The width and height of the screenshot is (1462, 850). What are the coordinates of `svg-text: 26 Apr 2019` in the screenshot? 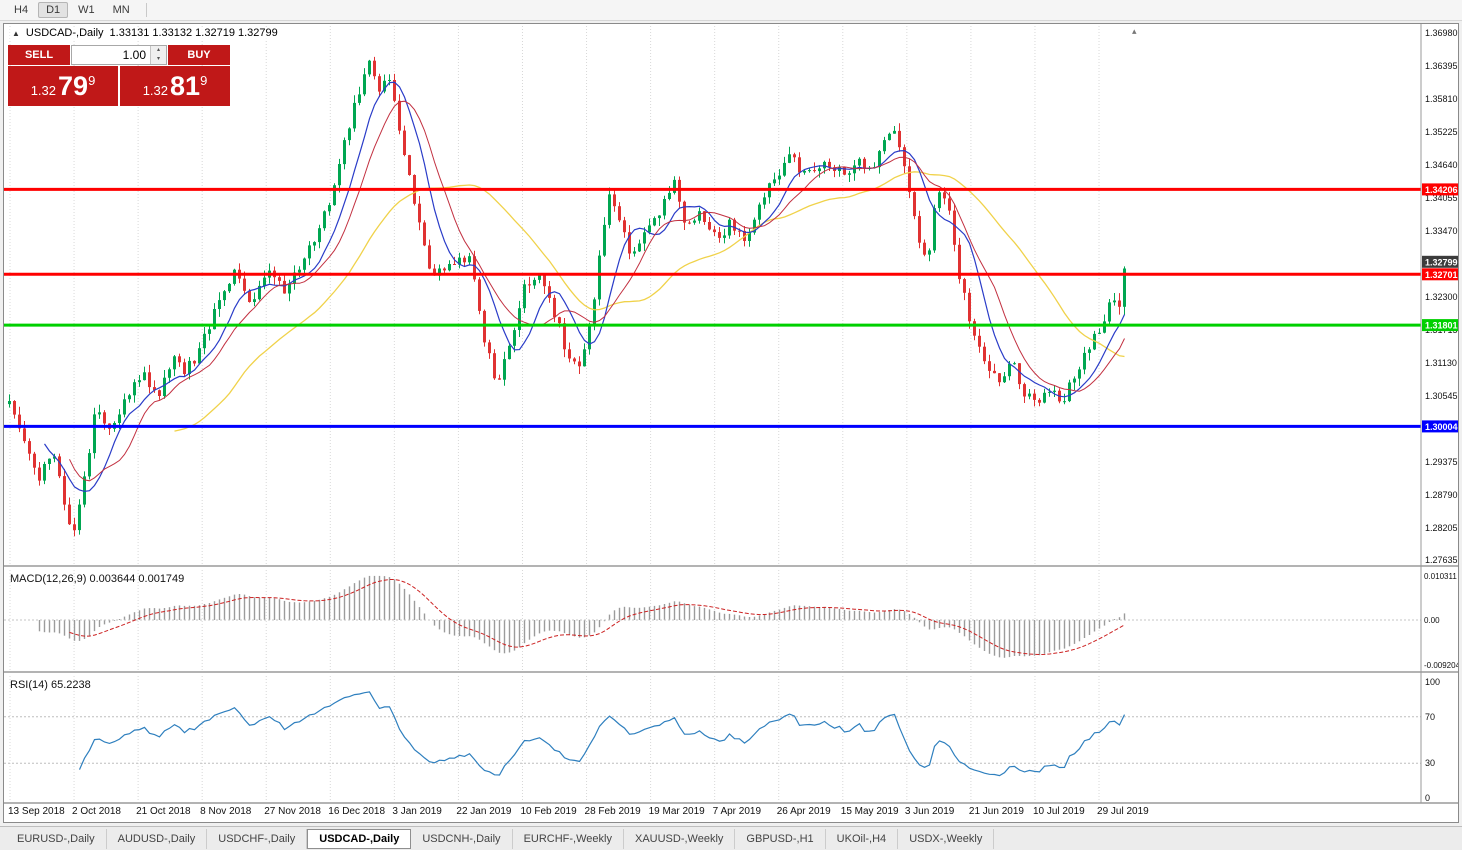 It's located at (804, 811).